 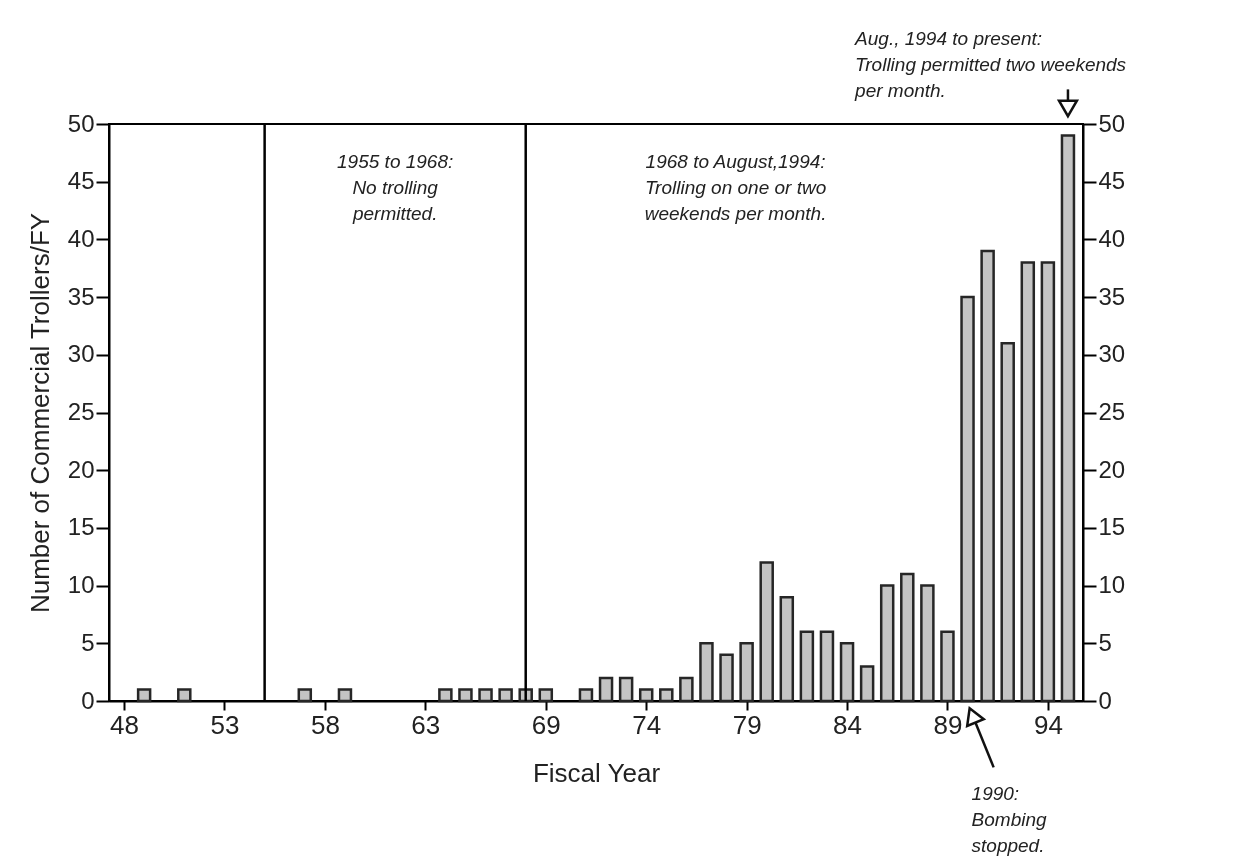 What do you see at coordinates (124, 724) in the screenshot?
I see `x-tick-label: 48` at bounding box center [124, 724].